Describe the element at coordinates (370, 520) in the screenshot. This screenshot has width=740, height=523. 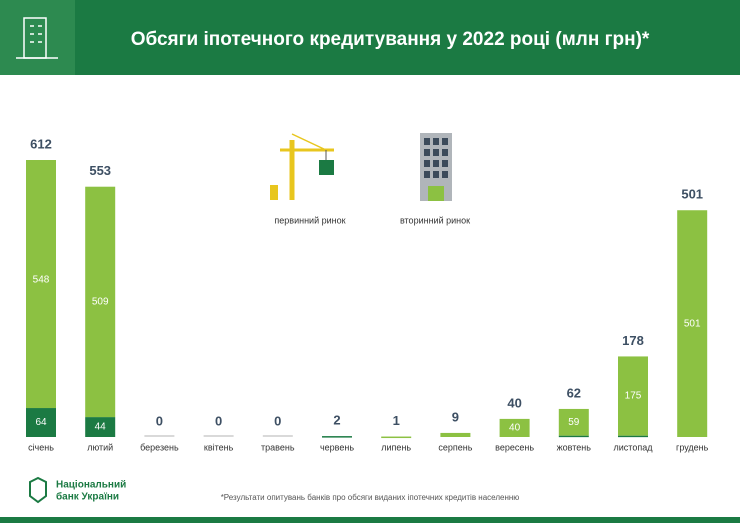
I see `footer-band` at that location.